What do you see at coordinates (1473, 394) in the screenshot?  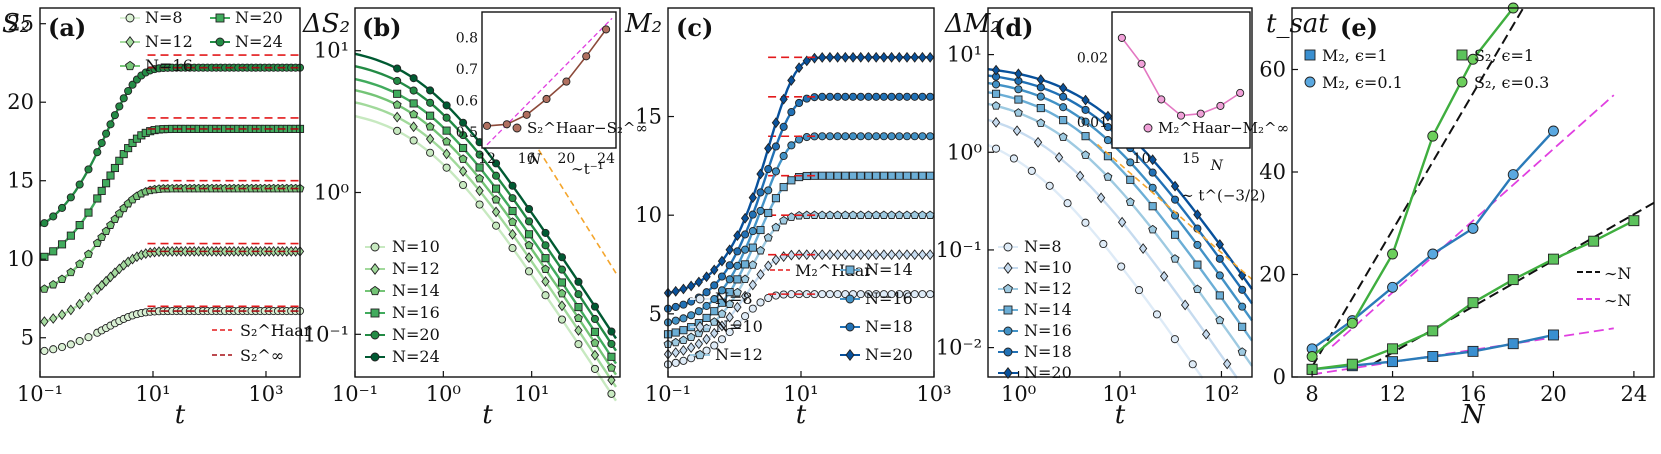 I see `x-tick-label: 16` at bounding box center [1473, 394].